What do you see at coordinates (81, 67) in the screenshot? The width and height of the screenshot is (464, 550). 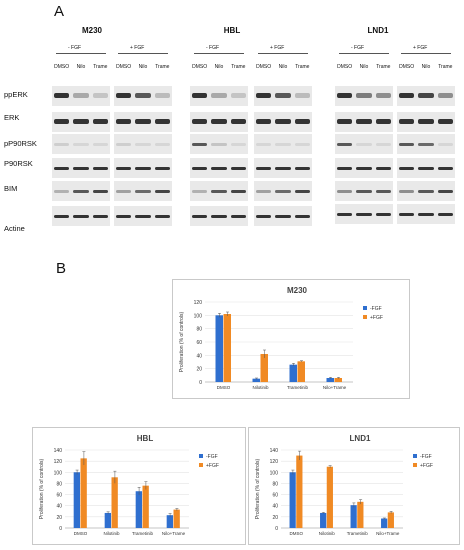 I see `lane-label: Nilo` at bounding box center [81, 67].